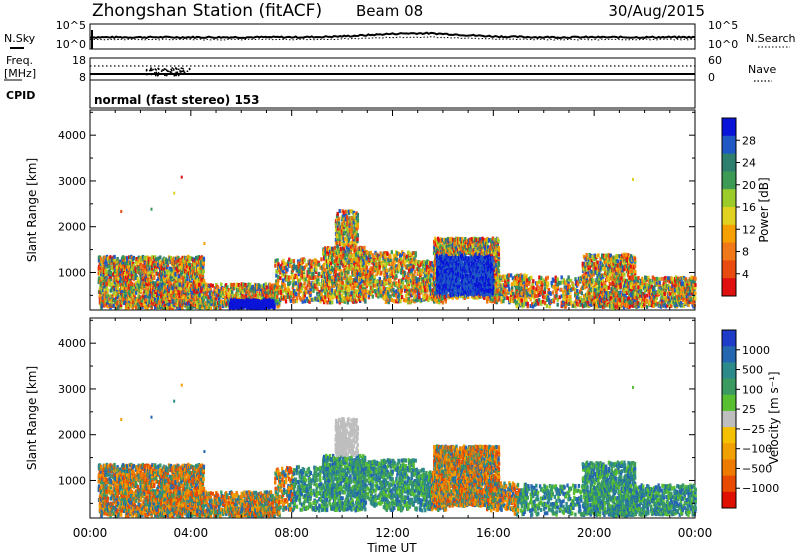 The image size is (800, 554). Describe the element at coordinates (82, 77) in the screenshot. I see `freq-tick-bottom: 8` at that location.